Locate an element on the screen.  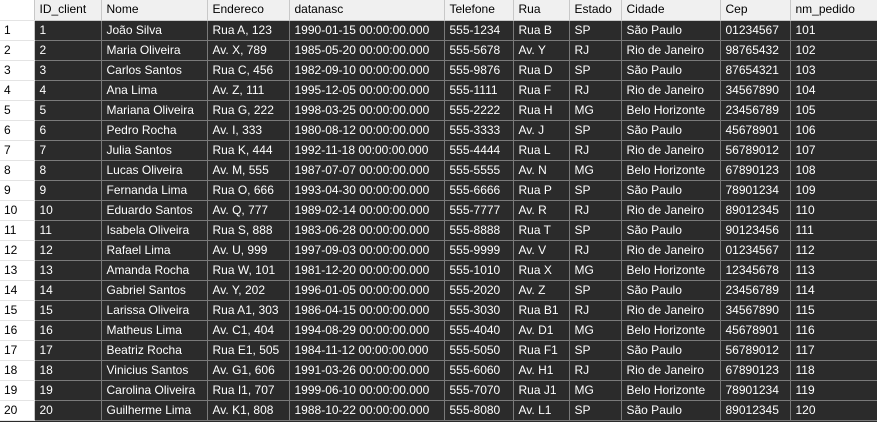
cell-datanasc: 1996-01-05 00:00:00.000 is located at coordinates (367, 290).